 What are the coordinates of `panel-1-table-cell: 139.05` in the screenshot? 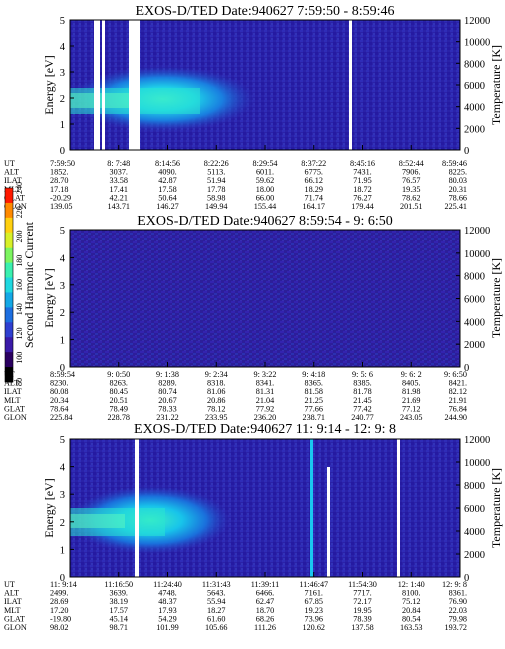 It's located at (61, 206).